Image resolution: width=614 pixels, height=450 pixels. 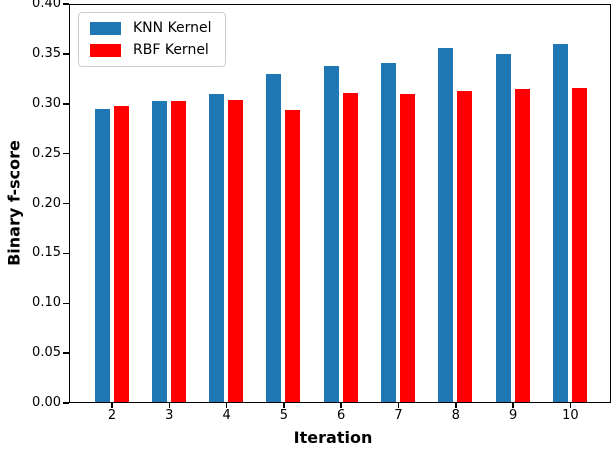 I want to click on x-tick-label-10: 10, so click(x=570, y=415).